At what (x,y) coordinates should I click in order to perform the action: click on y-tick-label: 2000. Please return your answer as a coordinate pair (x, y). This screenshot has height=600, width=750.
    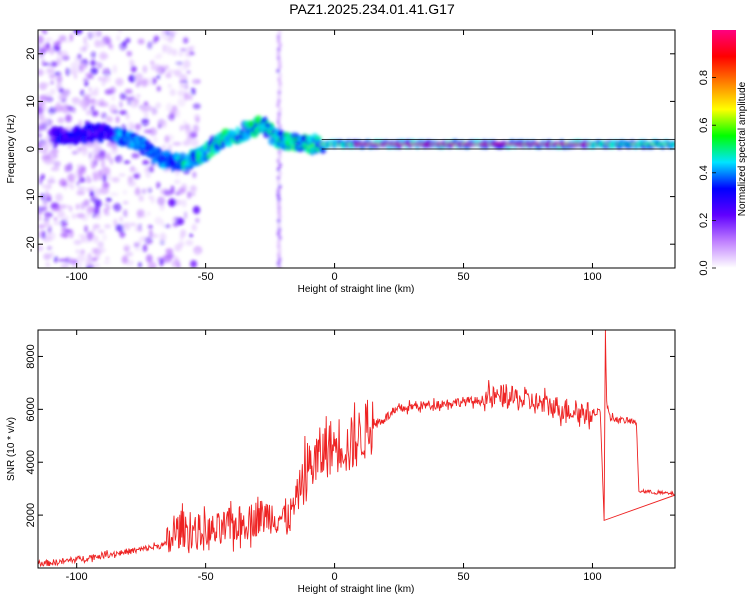
    Looking at the image, I should click on (31, 515).